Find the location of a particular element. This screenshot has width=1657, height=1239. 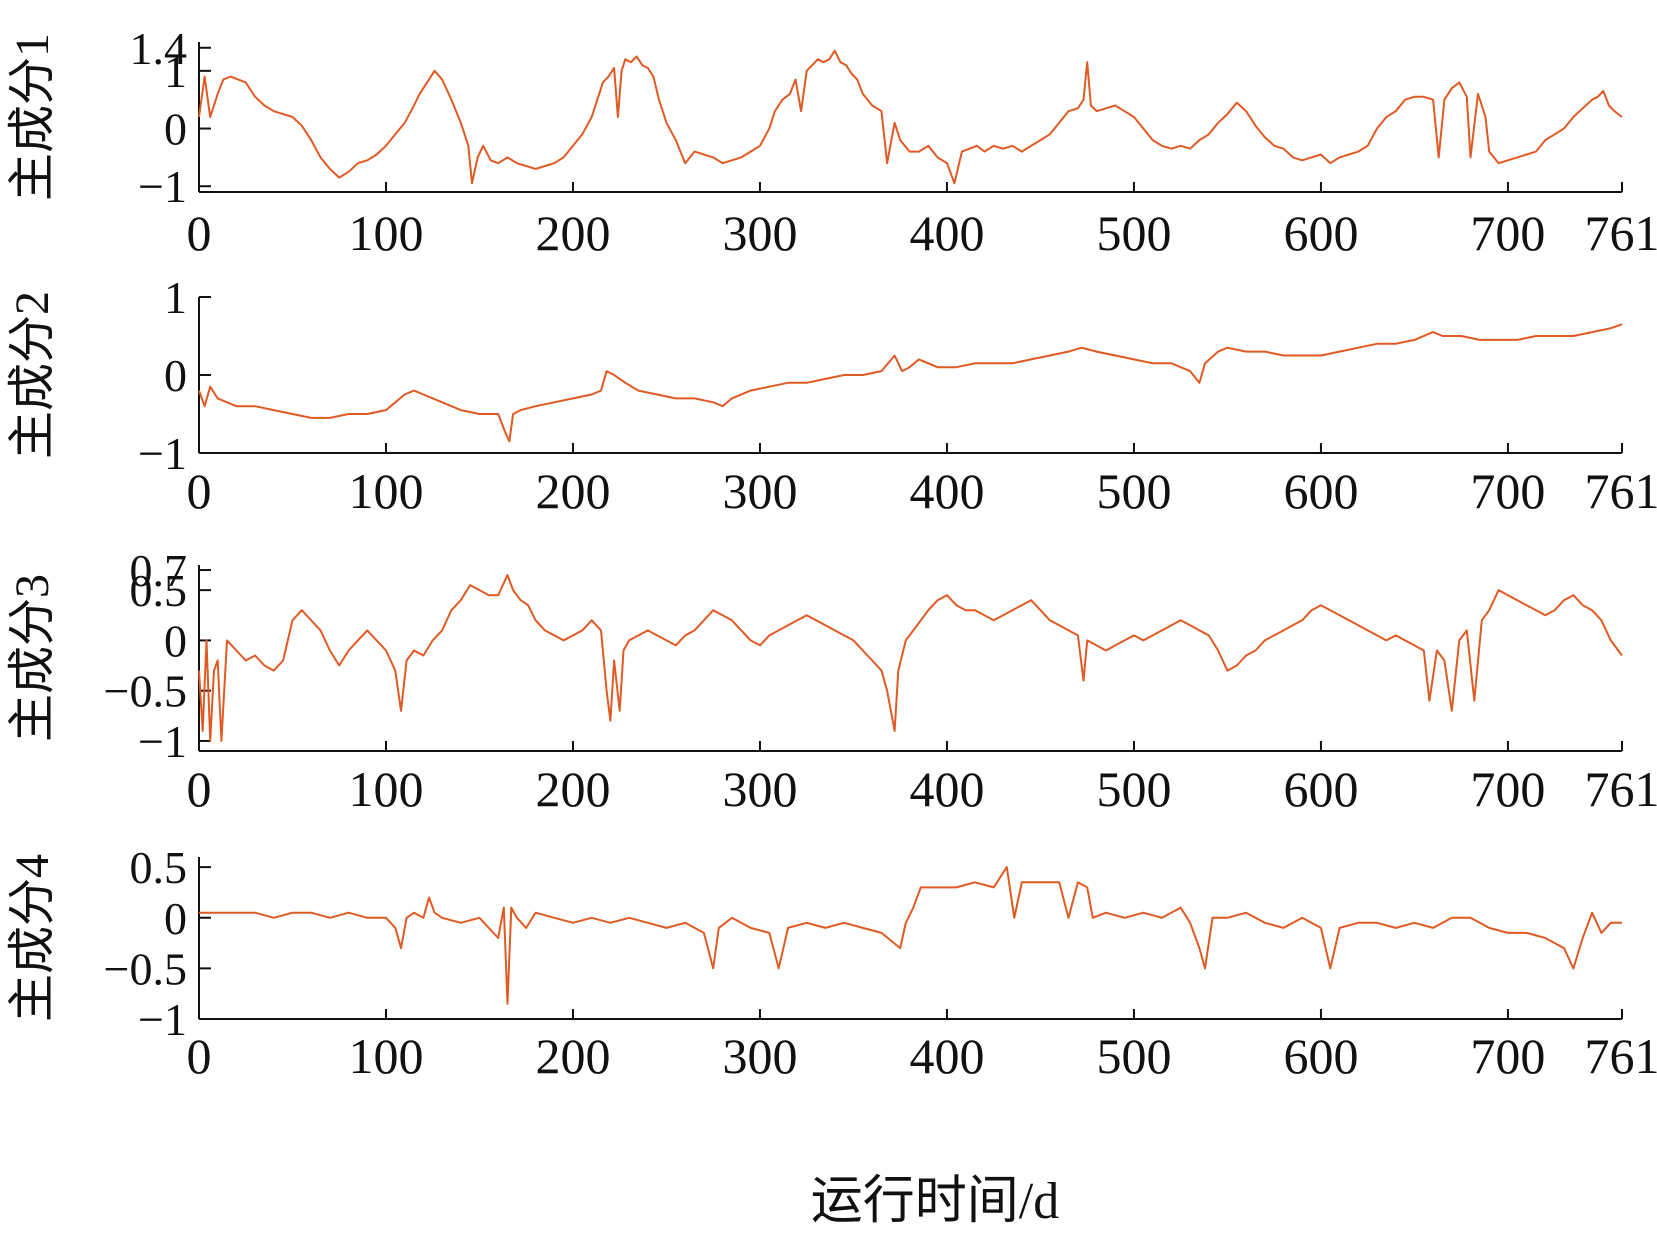

y-axis-label: 主成分1 is located at coordinates (32, 117).